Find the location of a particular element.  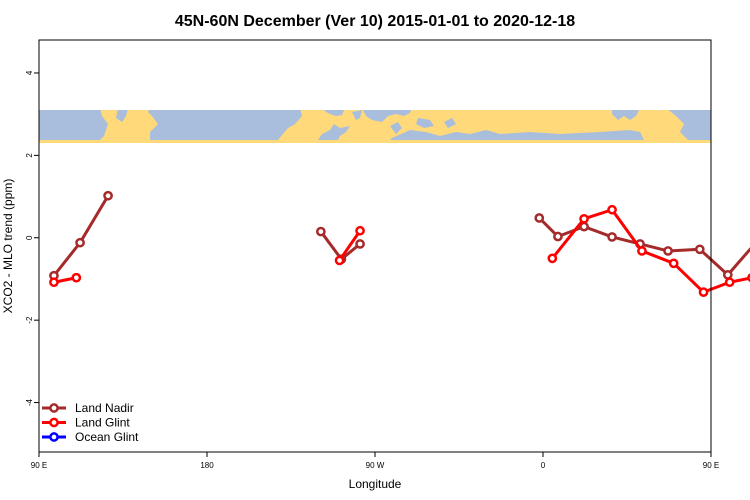

x-axis-label: Longitude is located at coordinates (375, 484).